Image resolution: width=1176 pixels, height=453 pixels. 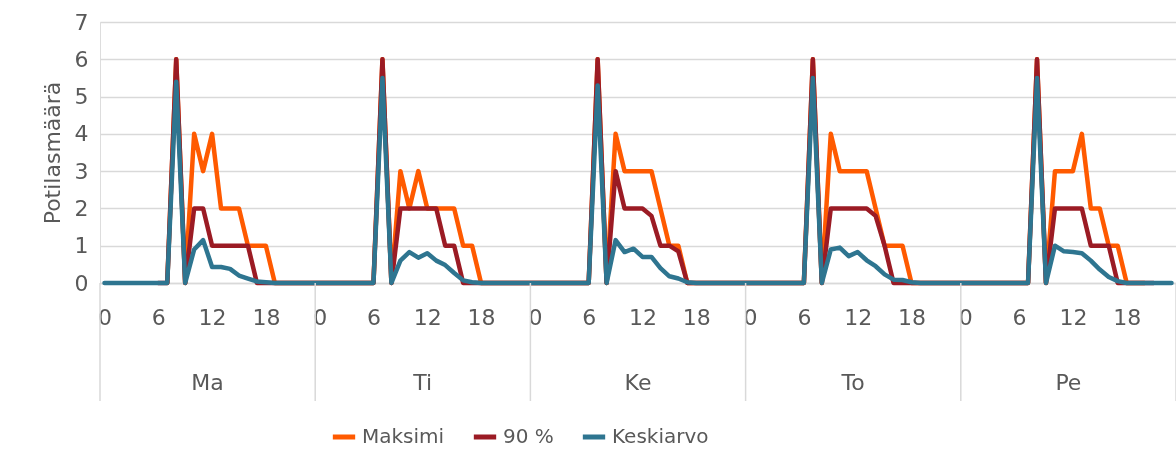 What do you see at coordinates (81, 134) in the screenshot?
I see `y-tick-label: 4` at bounding box center [81, 134].